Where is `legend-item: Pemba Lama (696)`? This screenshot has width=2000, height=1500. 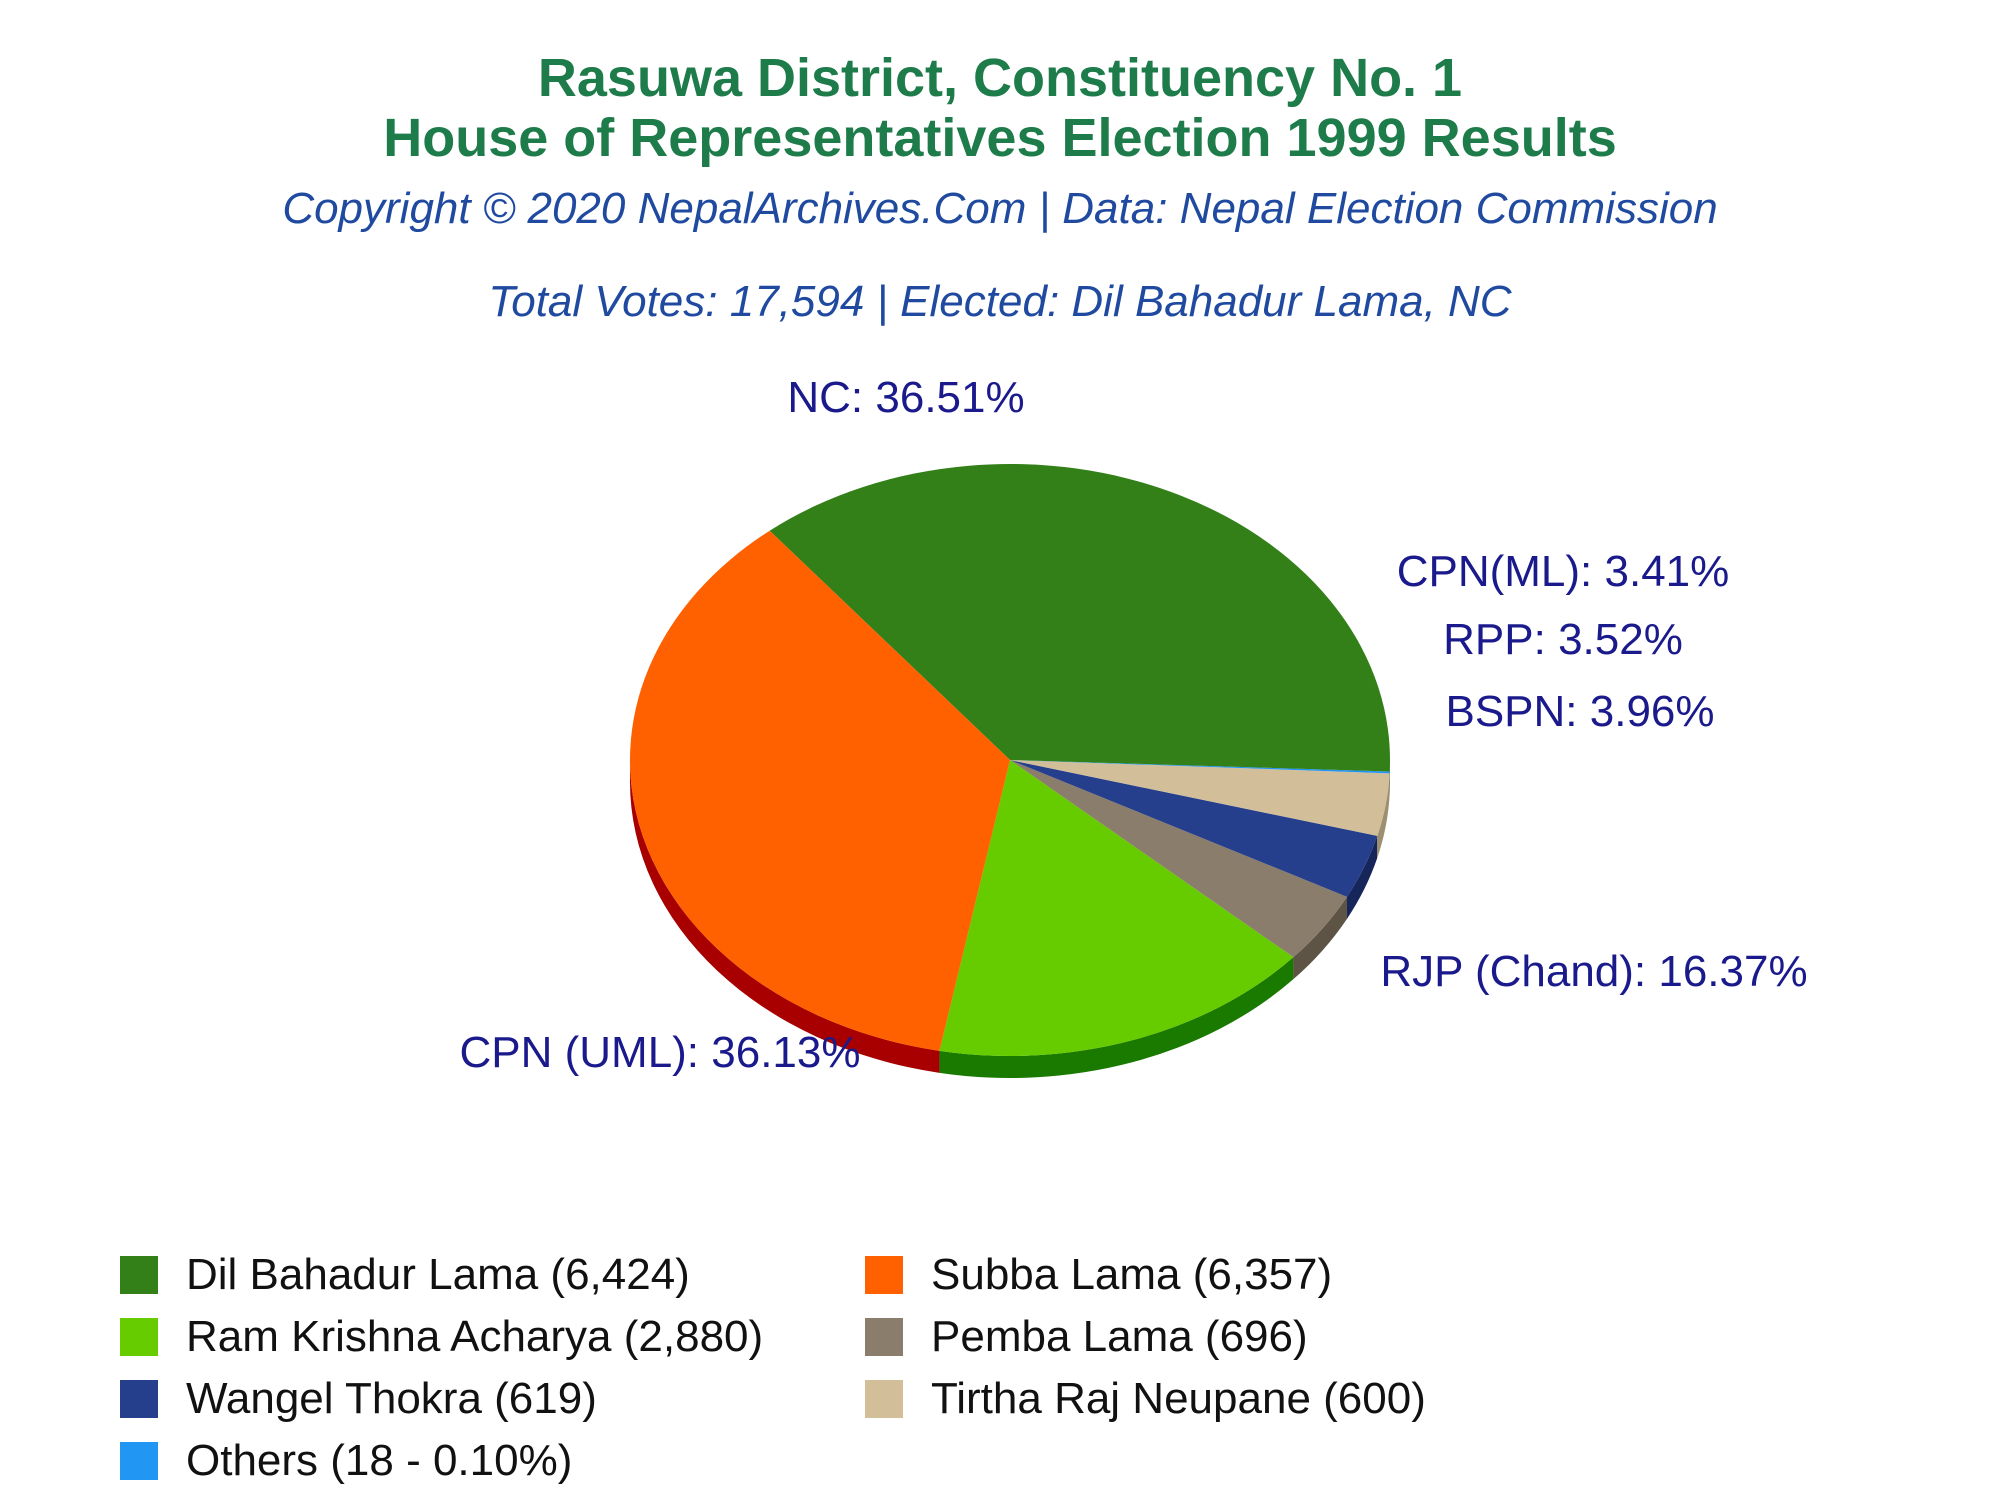
legend-item: Pemba Lama (696) is located at coordinates (1086, 1337).